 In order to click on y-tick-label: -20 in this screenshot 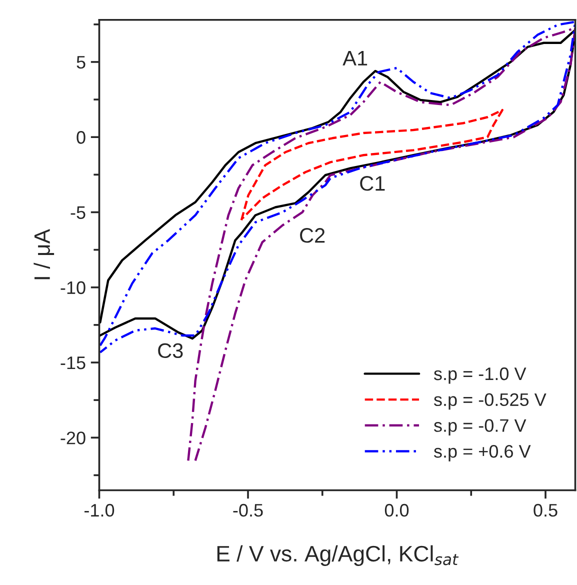, I will do `click(73, 438)`.